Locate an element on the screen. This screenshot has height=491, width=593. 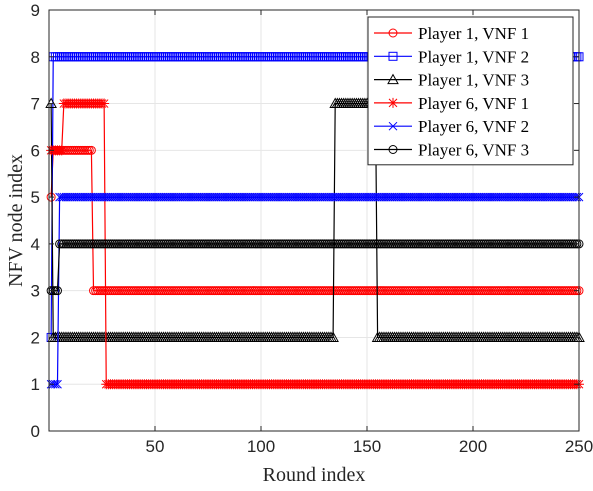
legend-label: Player 6, VNF 1 is located at coordinates (473, 103).